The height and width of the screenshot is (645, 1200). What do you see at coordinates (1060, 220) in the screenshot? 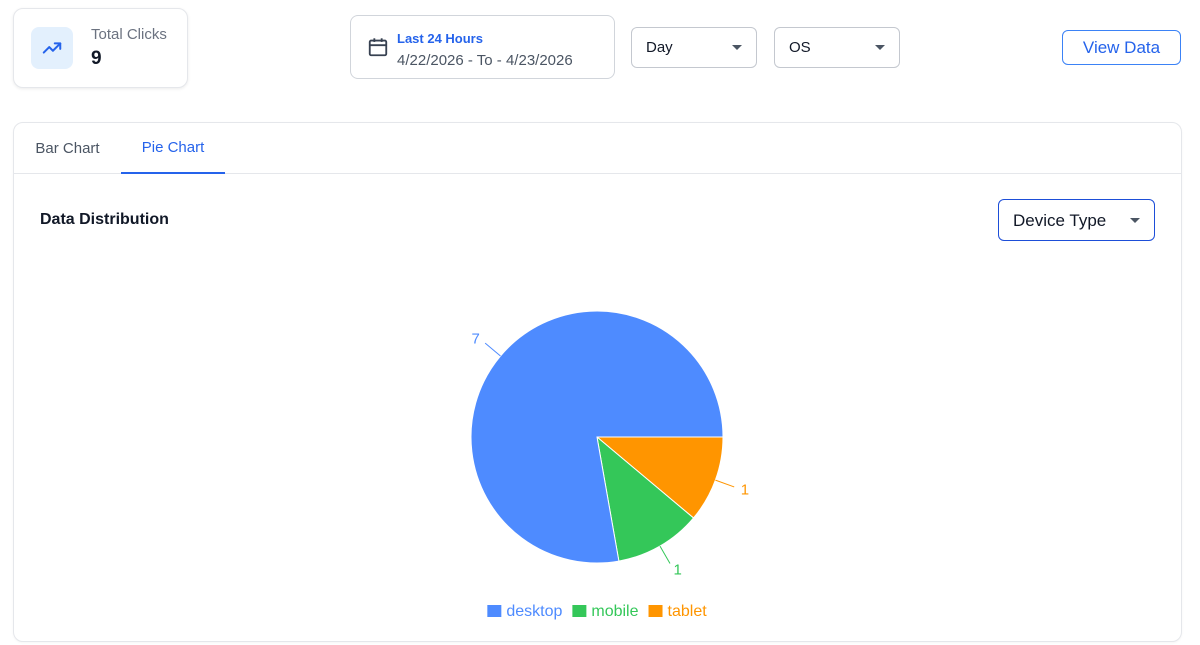
I see `dimension-select-value: Device Type` at bounding box center [1060, 220].